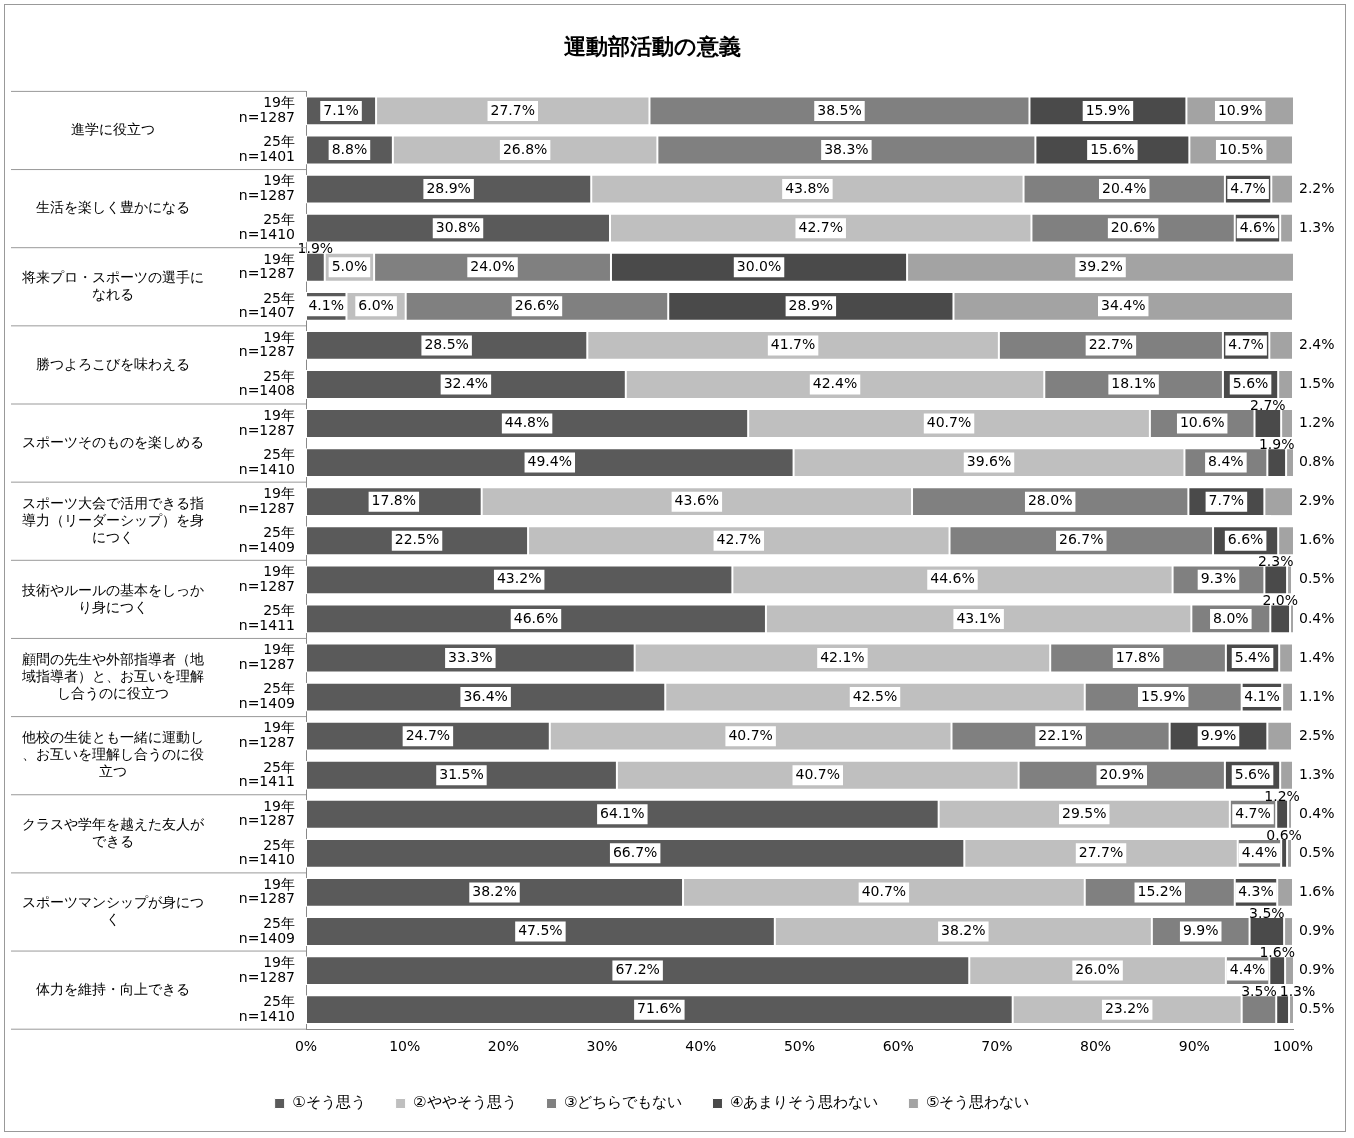 The height and width of the screenshot is (1138, 1354). Describe the element at coordinates (461, 773) in the screenshot. I see `data-label: 31.5%` at that location.